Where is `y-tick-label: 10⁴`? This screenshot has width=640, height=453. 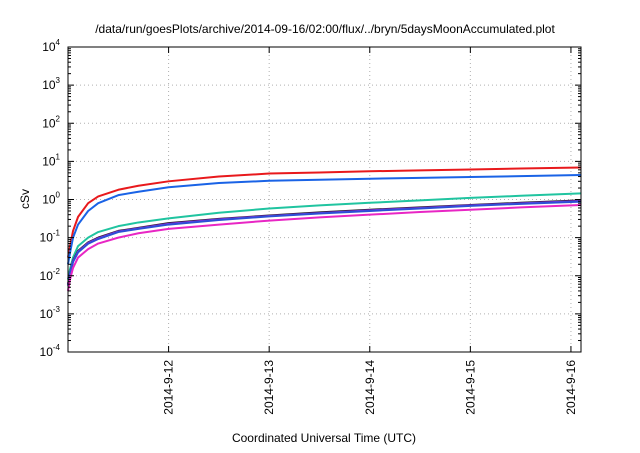 y-tick-label: 10⁴ is located at coordinates (51, 46).